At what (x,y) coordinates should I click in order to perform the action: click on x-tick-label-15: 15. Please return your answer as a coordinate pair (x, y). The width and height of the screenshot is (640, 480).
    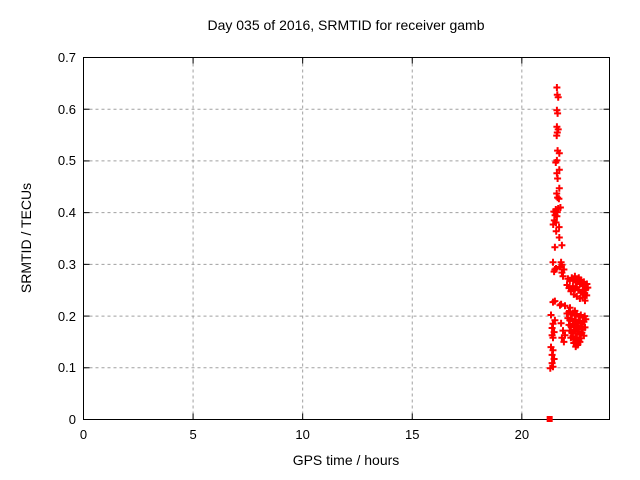
    Looking at the image, I should click on (412, 434).